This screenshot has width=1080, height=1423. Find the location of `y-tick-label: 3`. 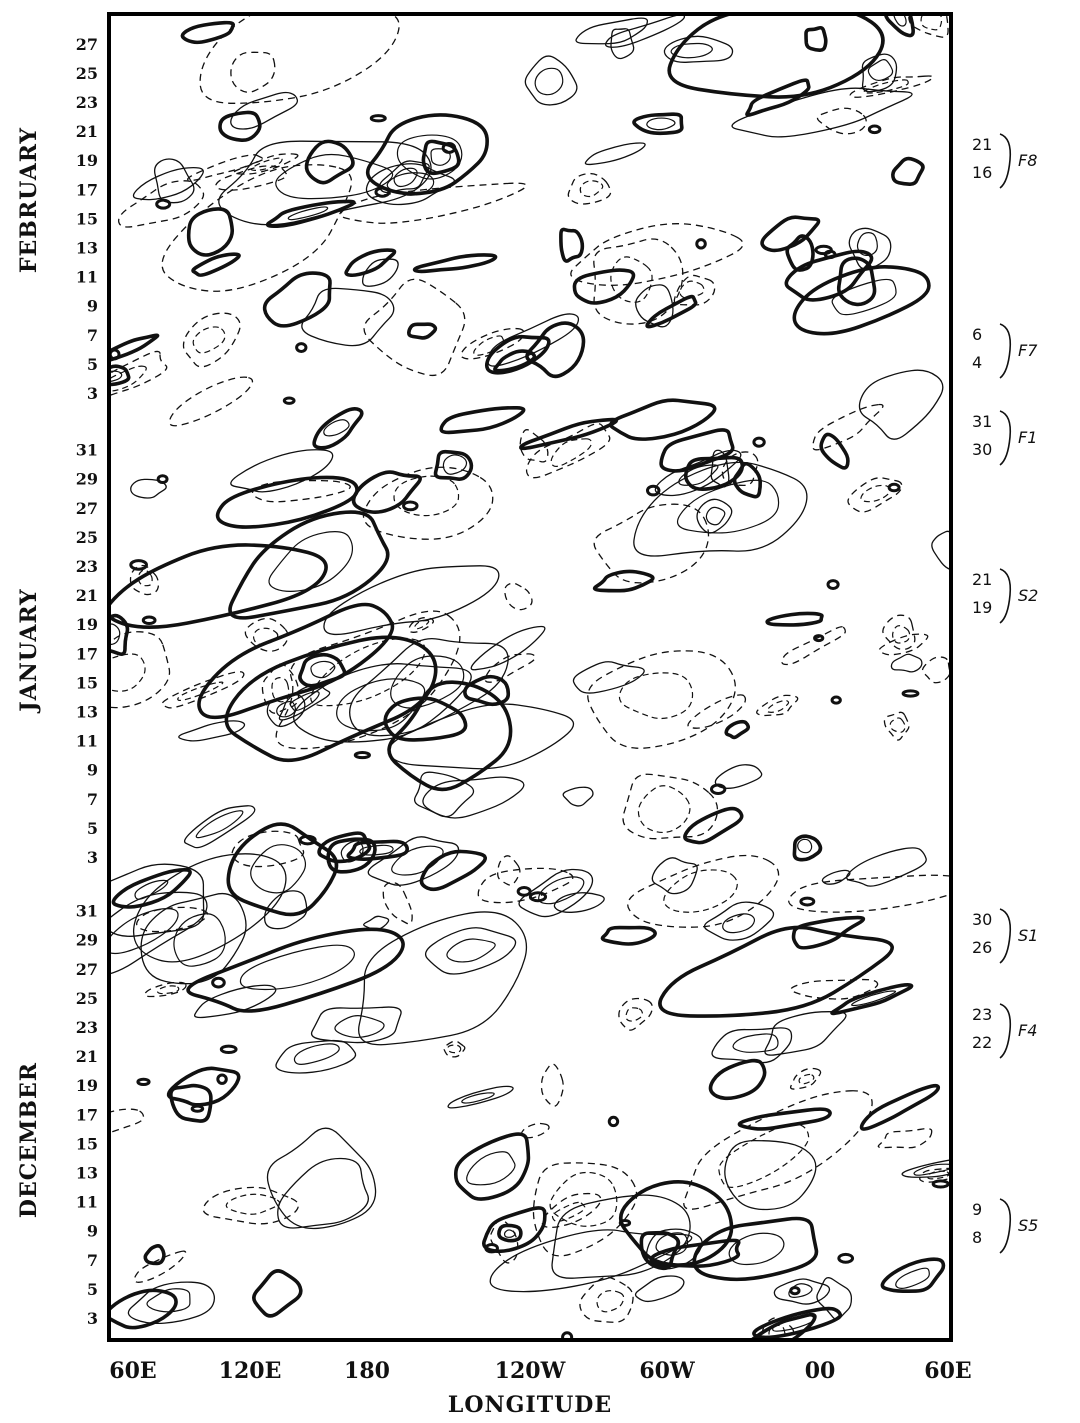

y-tick-label: 3 is located at coordinates (92, 1318).